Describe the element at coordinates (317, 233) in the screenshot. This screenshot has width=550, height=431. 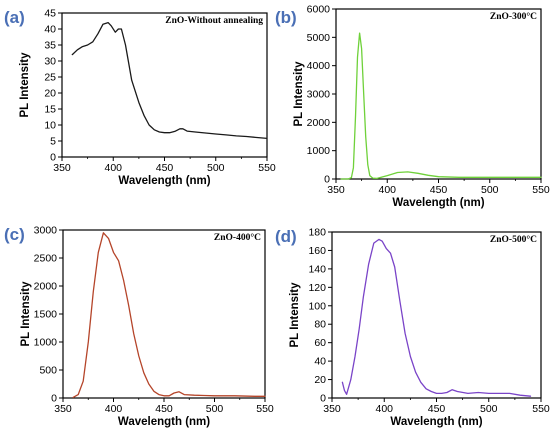
I see `y-tick-label: 180` at that location.